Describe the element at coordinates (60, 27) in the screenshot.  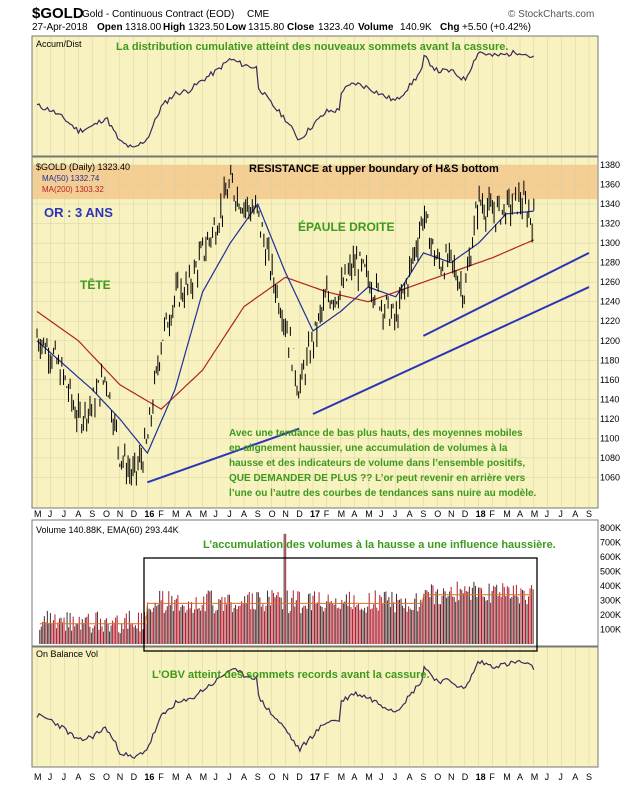
I see `date-readout: 27-Apr-2018` at that location.